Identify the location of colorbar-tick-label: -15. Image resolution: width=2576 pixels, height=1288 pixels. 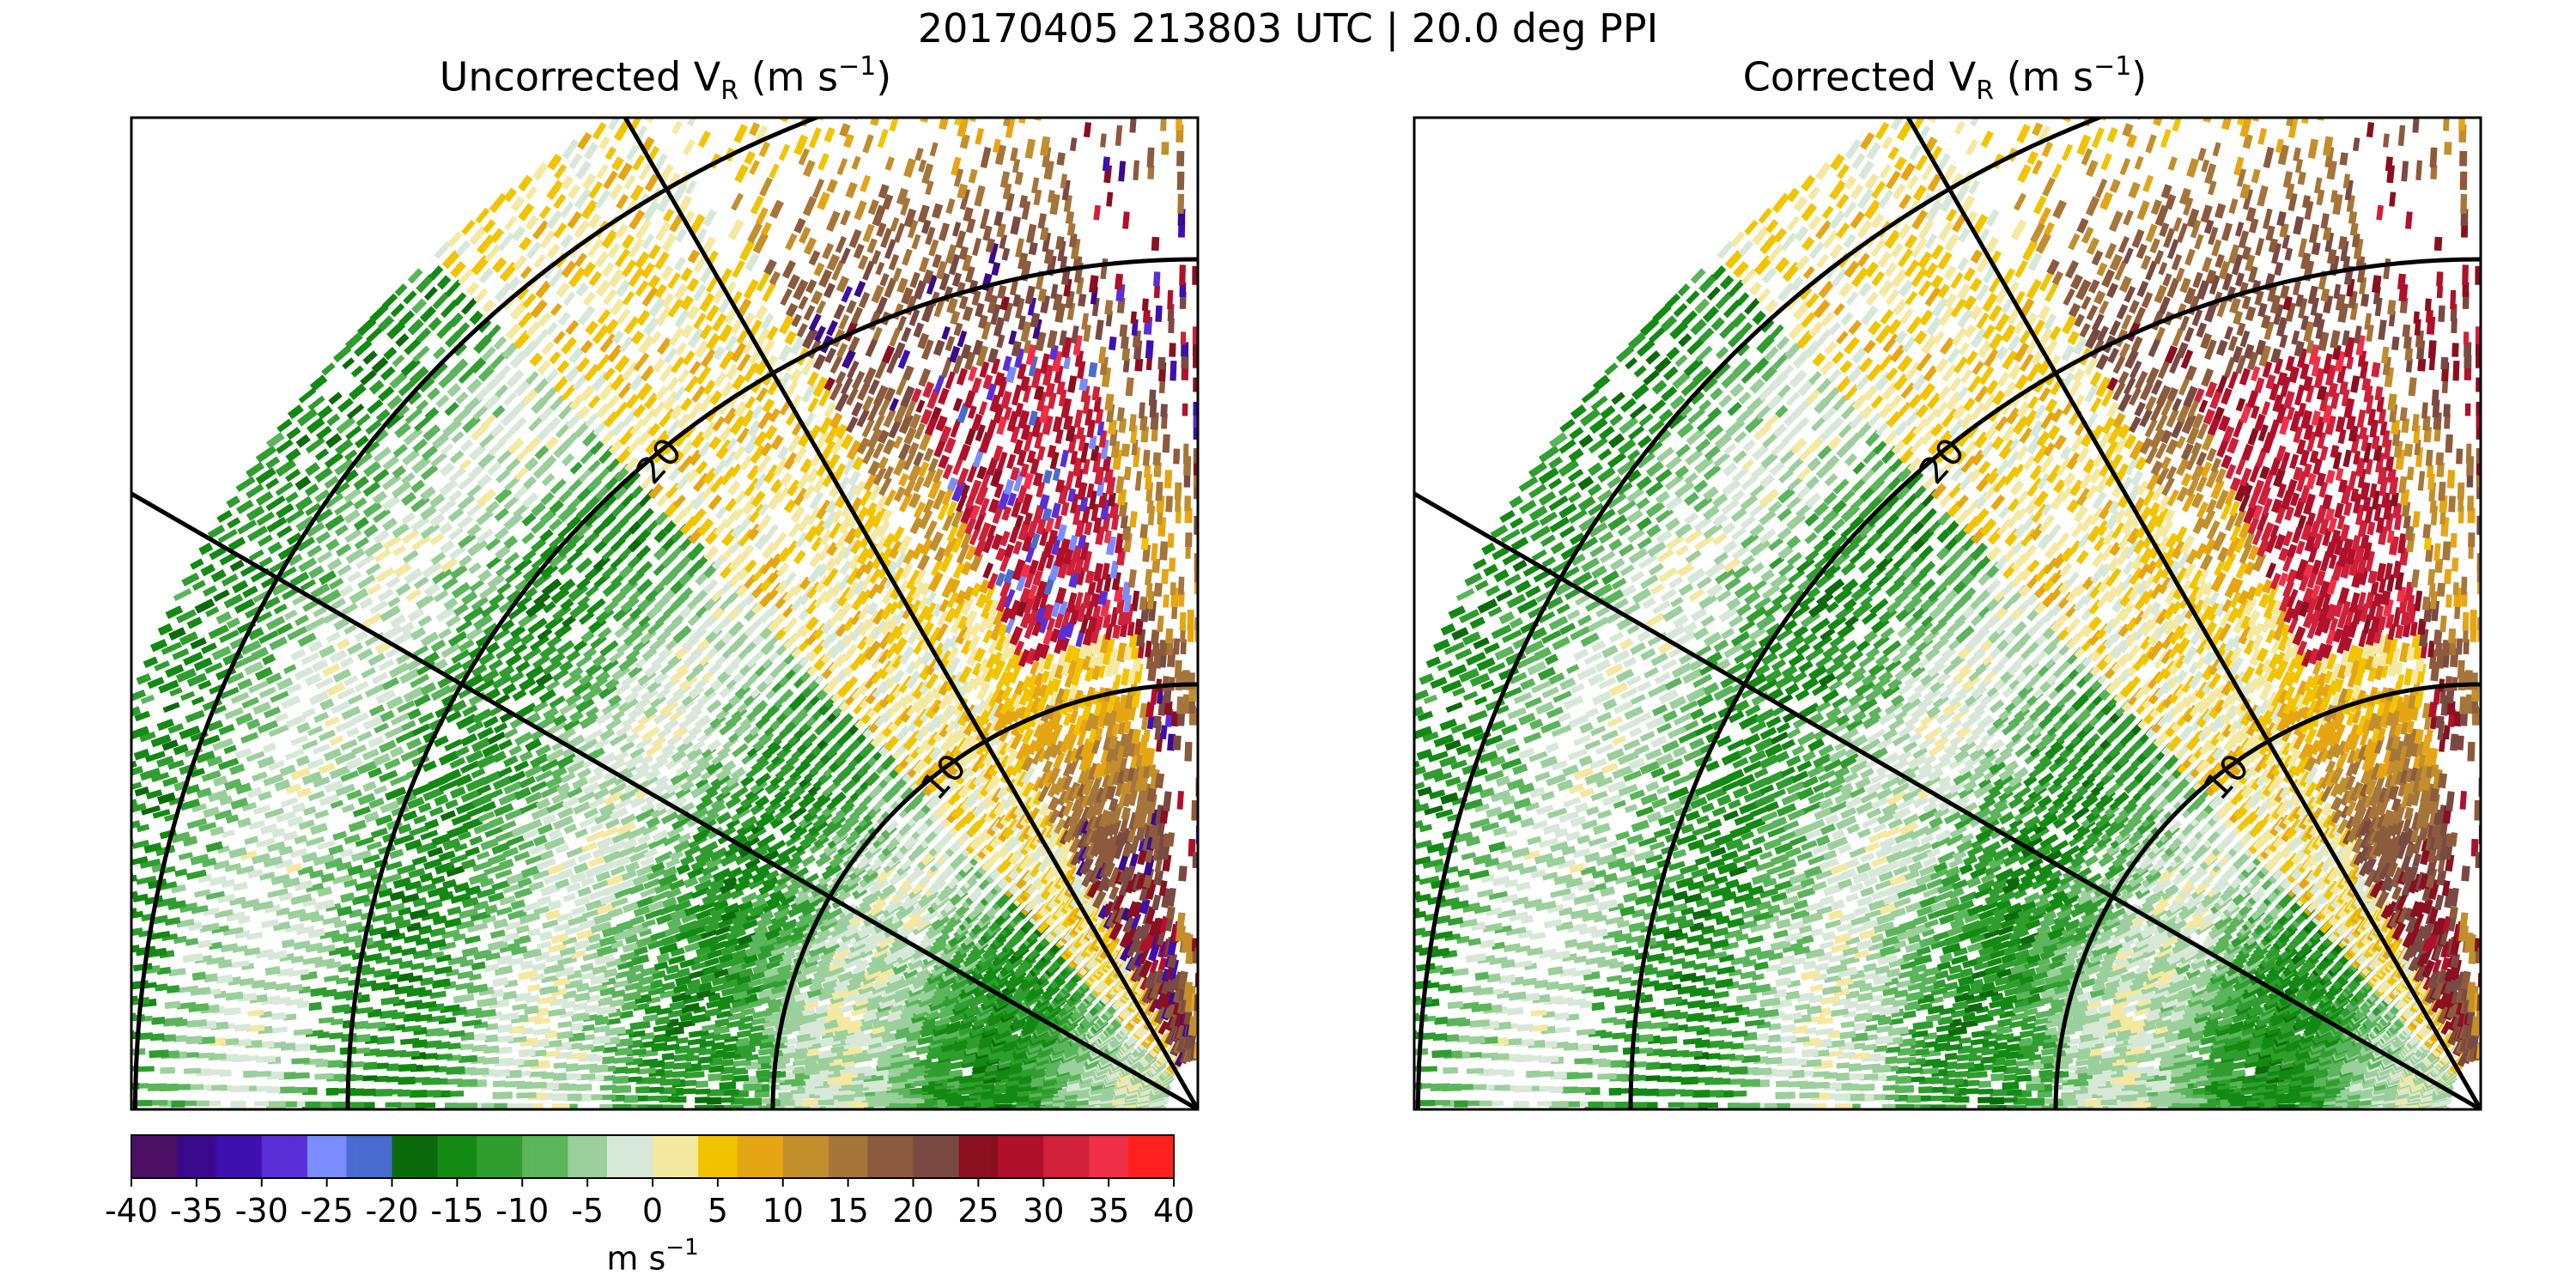
(457, 1211).